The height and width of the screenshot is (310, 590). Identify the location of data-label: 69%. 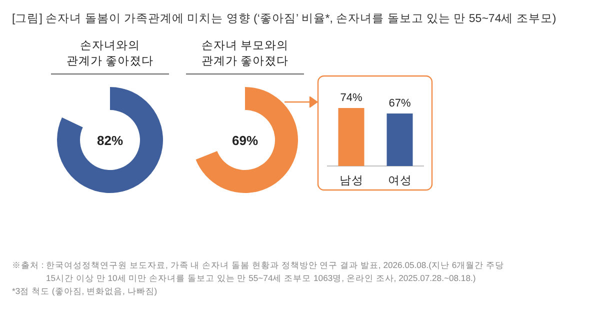
(245, 140).